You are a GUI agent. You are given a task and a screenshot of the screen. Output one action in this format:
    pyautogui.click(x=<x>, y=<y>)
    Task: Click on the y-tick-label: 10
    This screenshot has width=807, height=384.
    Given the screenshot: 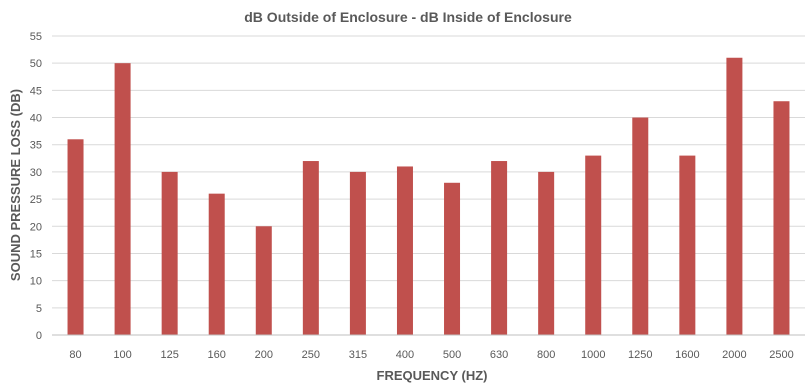 What is the action you would take?
    pyautogui.click(x=36, y=282)
    